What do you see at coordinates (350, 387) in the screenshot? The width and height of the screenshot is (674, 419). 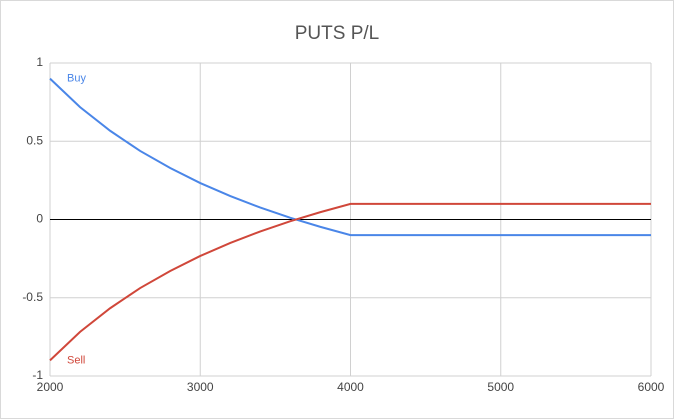 I see `x-tick-label: 4000` at bounding box center [350, 387].